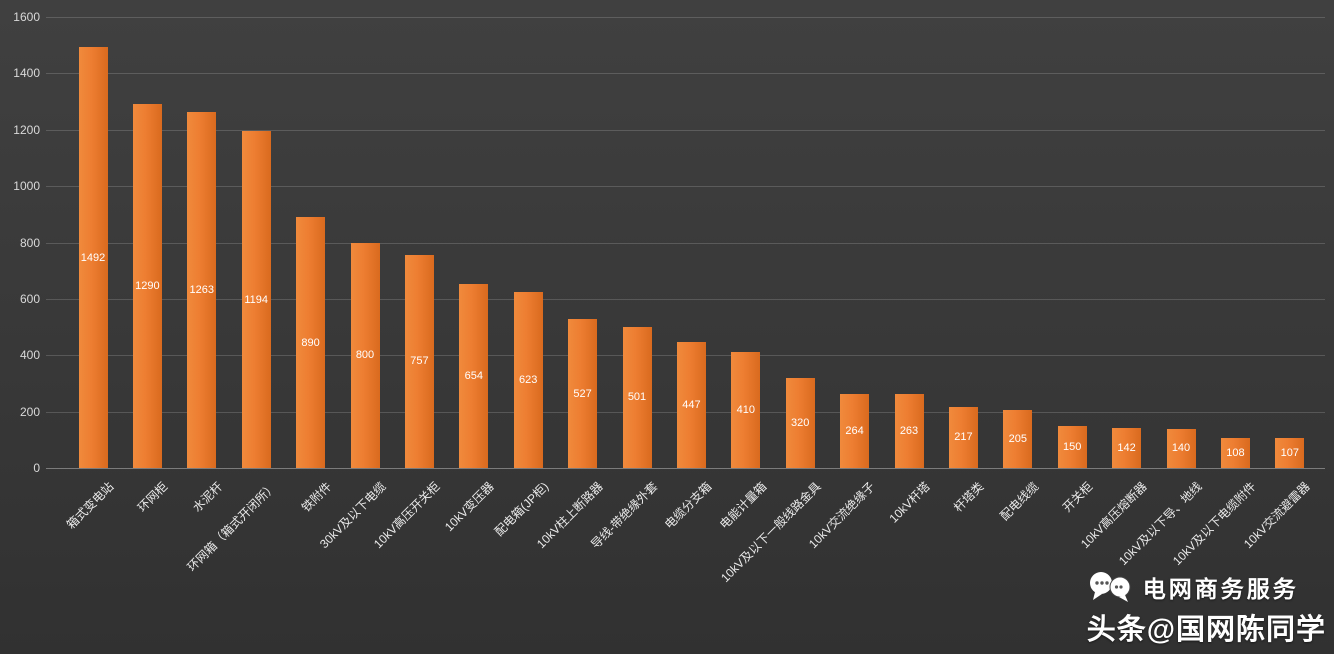 The image size is (1334, 654). I want to click on bar-value-label: 205, so click(1017, 439).